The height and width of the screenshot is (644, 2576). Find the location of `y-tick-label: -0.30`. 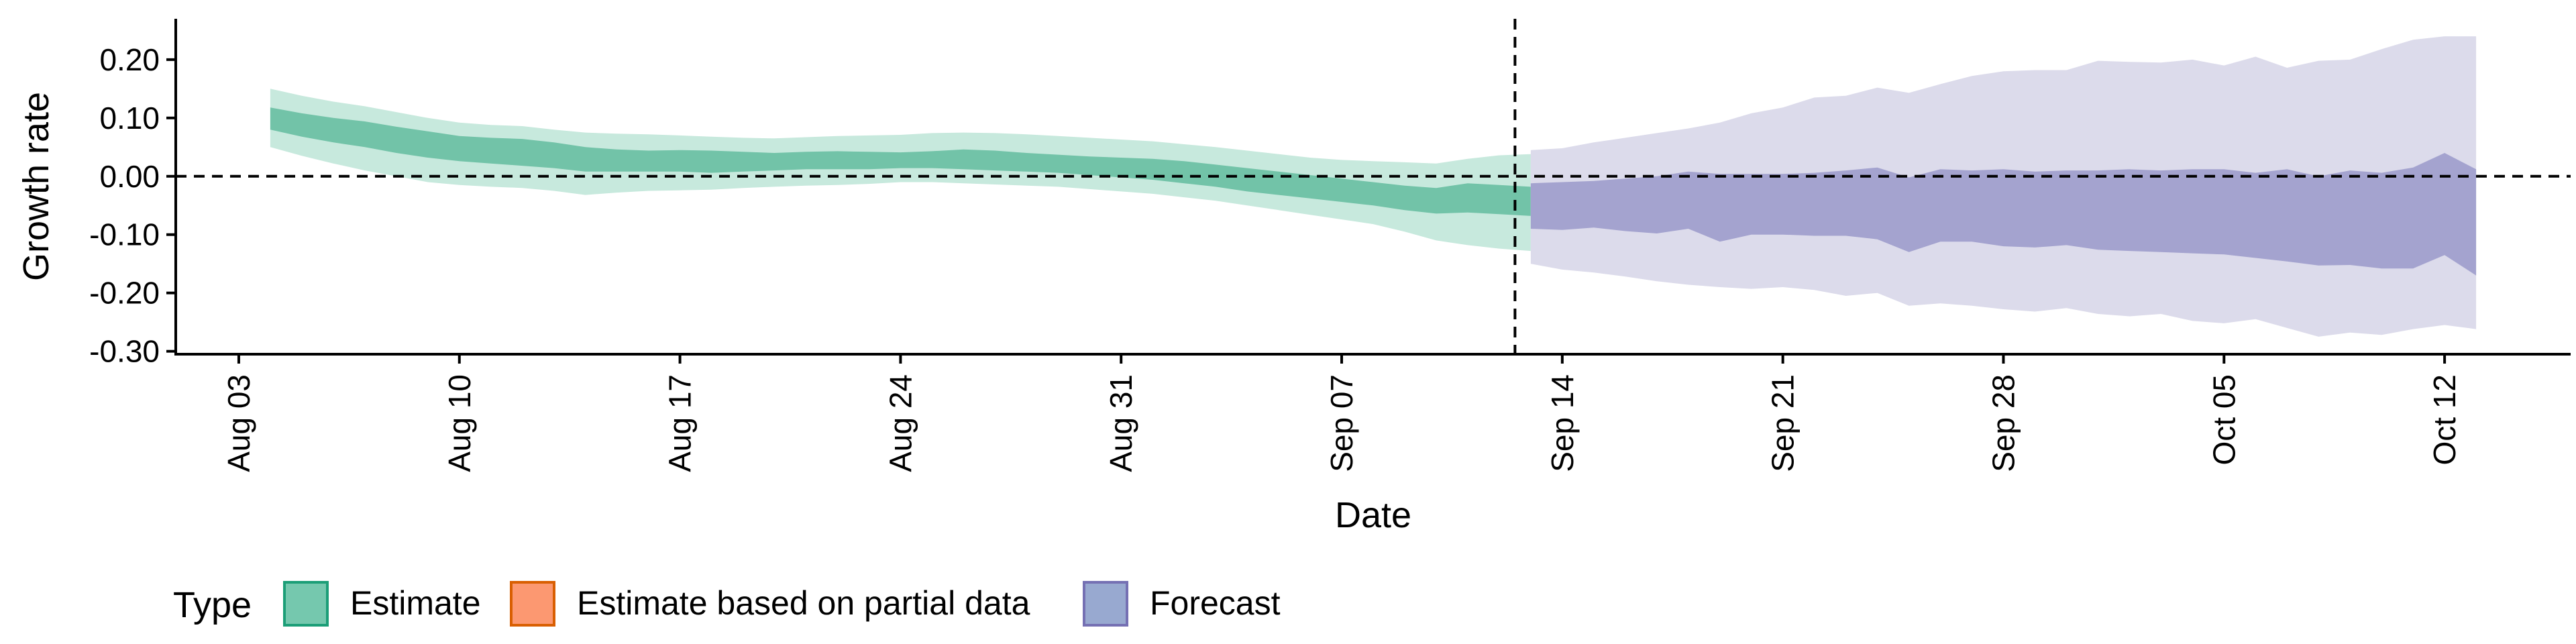

y-tick-label: -0.30 is located at coordinates (124, 351).